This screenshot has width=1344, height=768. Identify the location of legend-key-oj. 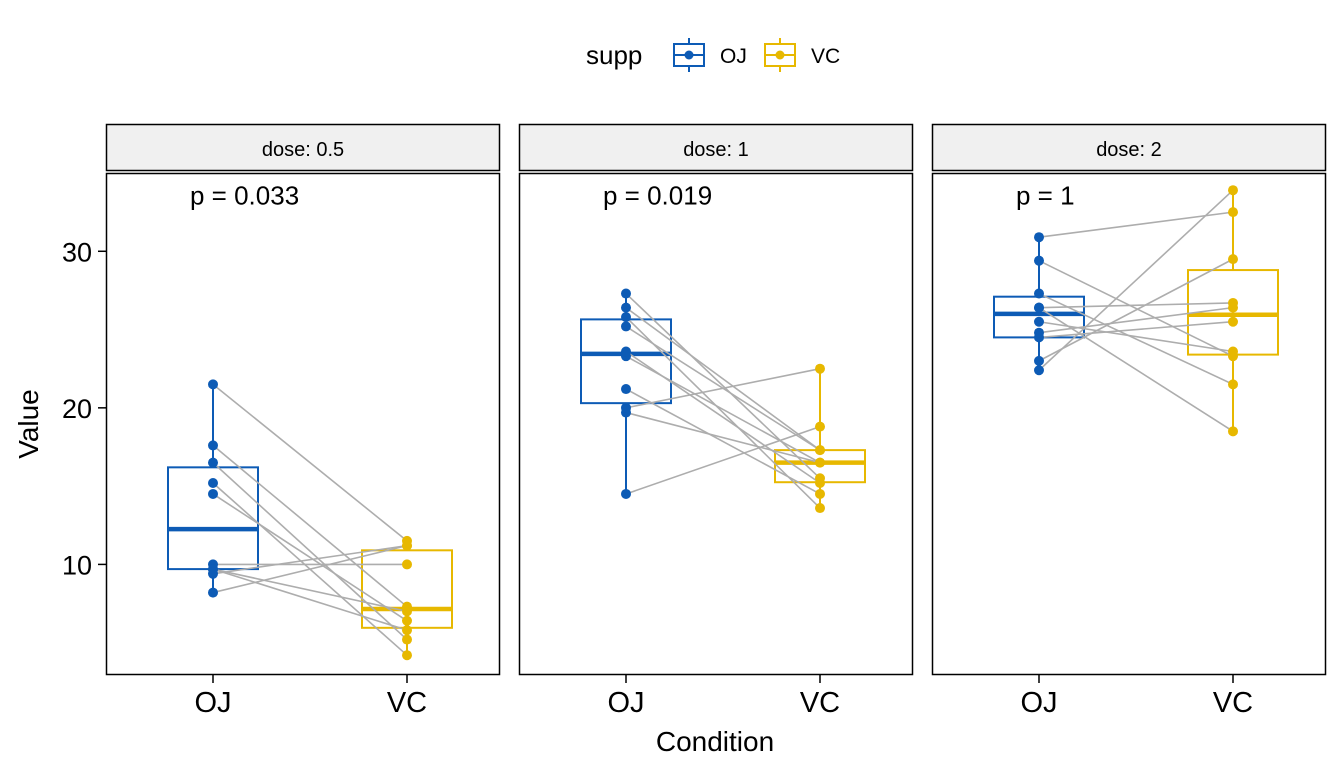
(689, 55).